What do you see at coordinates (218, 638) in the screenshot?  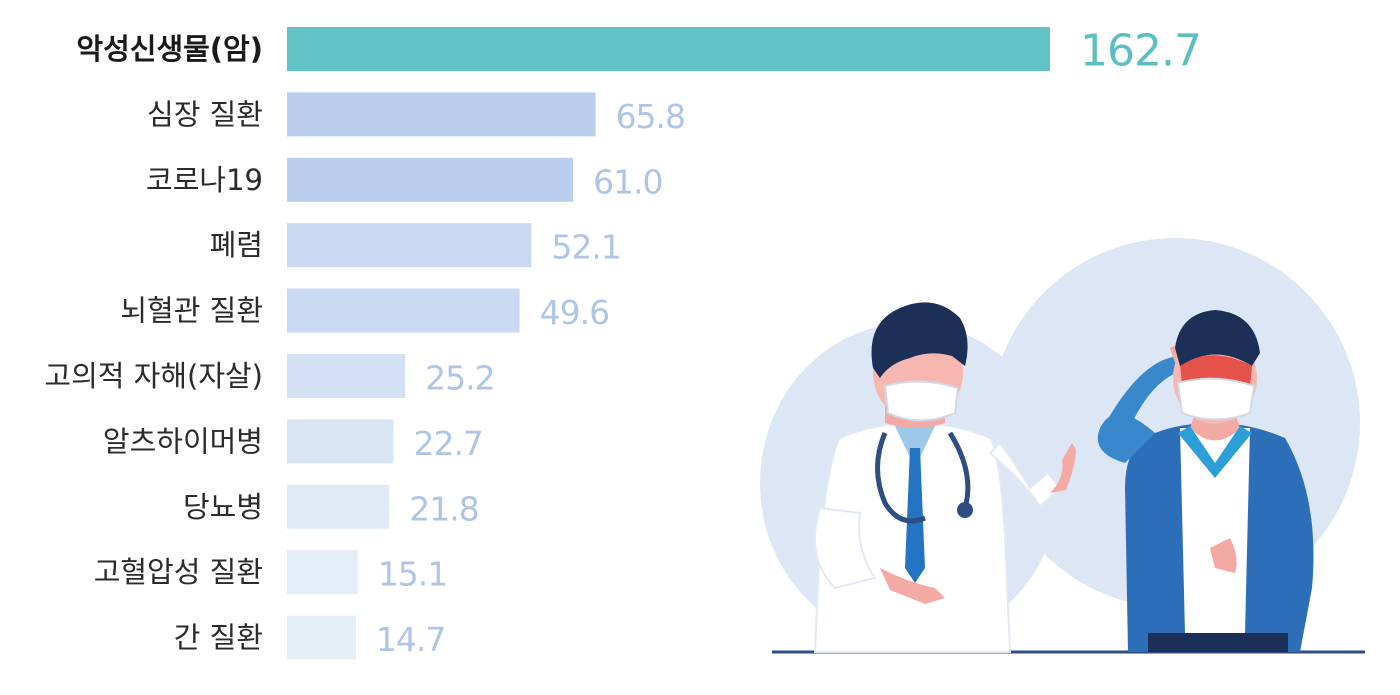 I see `category-label: 간 질환` at bounding box center [218, 638].